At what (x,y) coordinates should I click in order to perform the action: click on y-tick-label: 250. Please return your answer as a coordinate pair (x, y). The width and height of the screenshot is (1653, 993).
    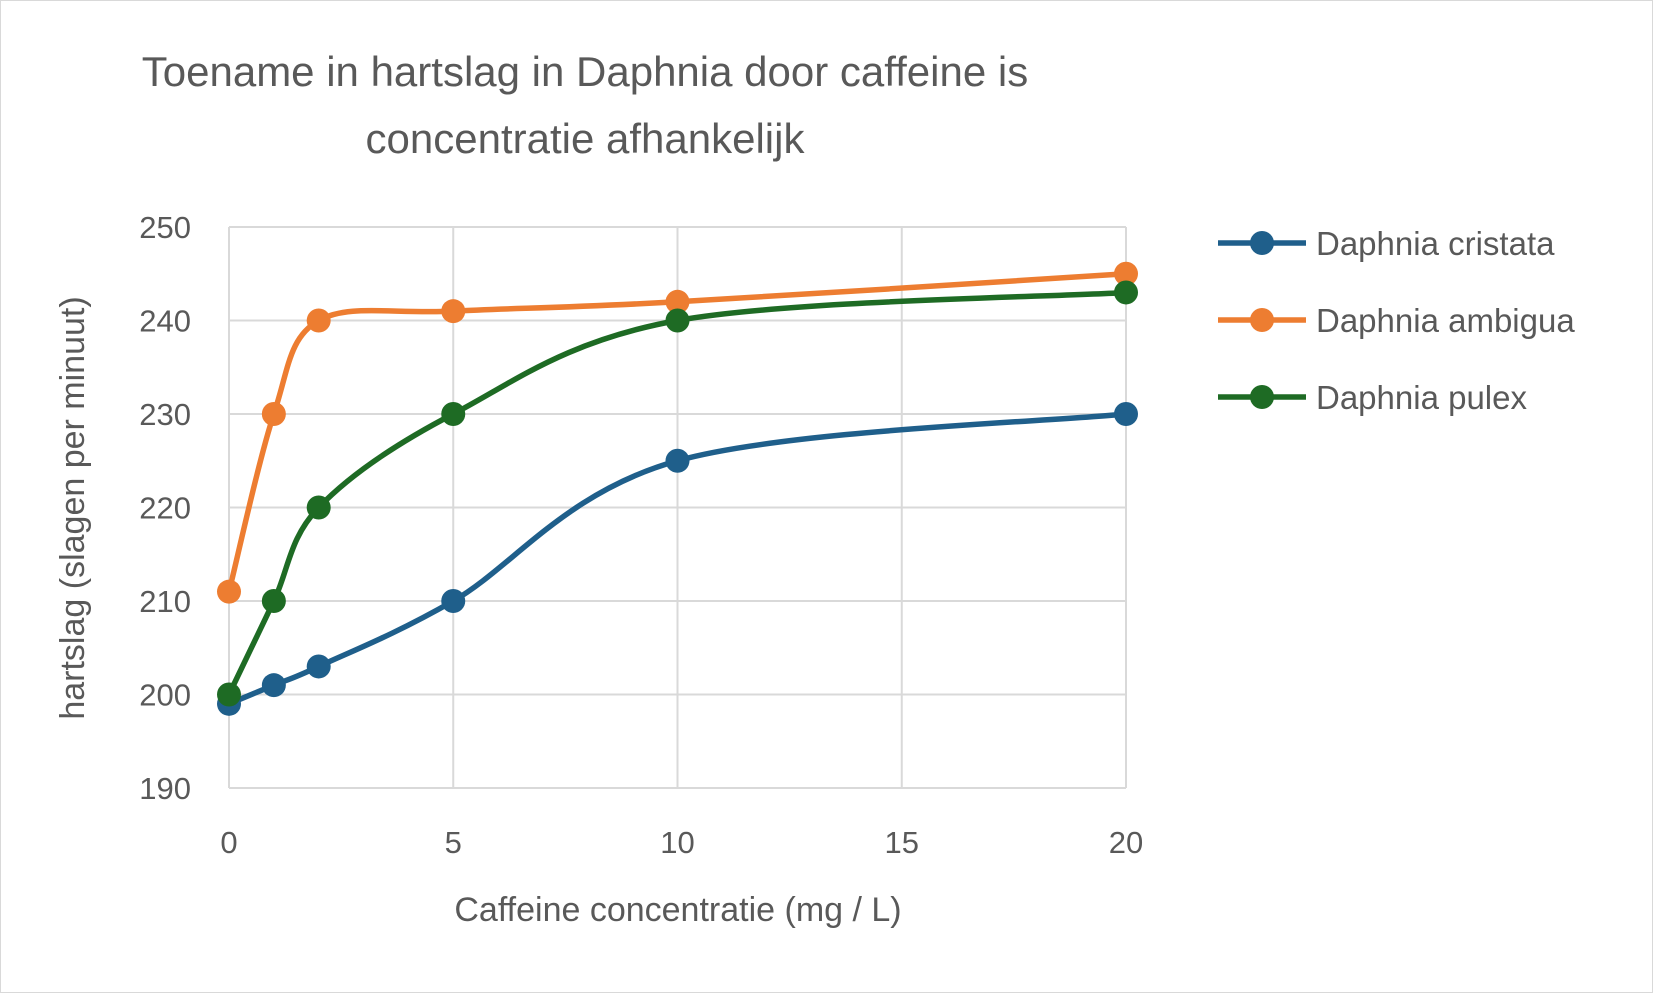
    Looking at the image, I should click on (165, 227).